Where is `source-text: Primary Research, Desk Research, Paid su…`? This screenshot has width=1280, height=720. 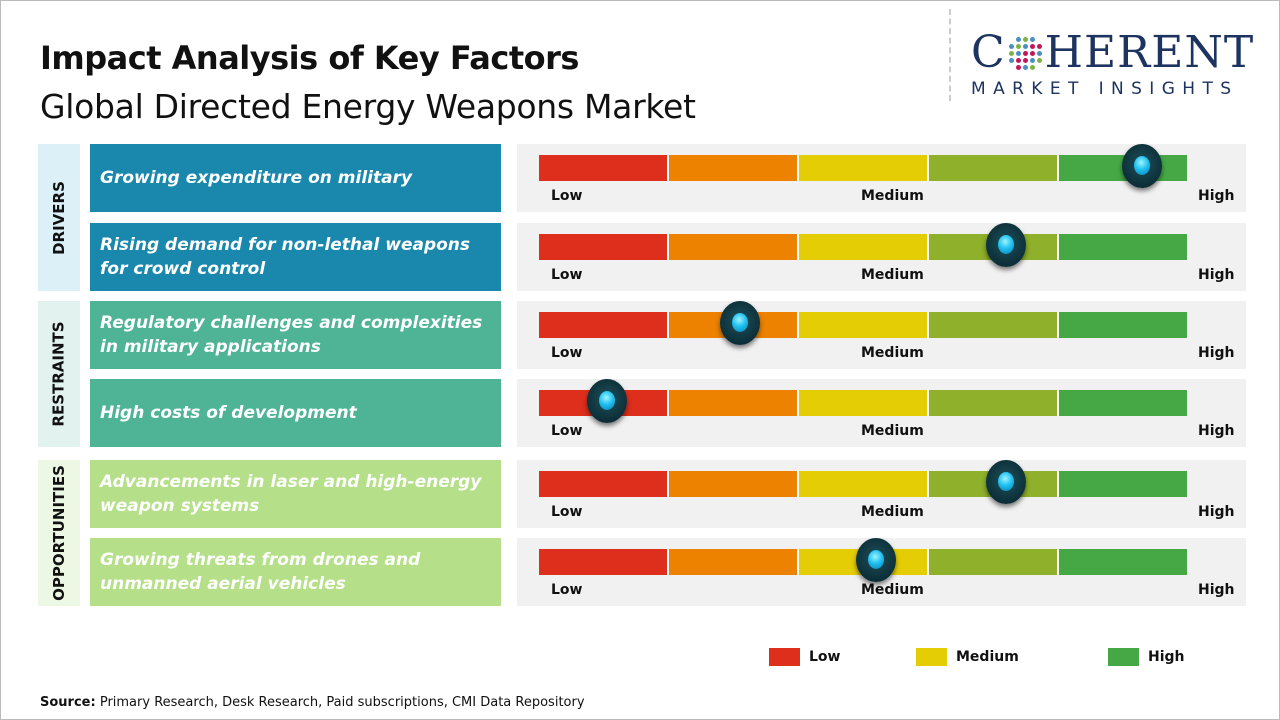
source-text: Primary Research, Desk Research, Paid su… is located at coordinates (342, 702).